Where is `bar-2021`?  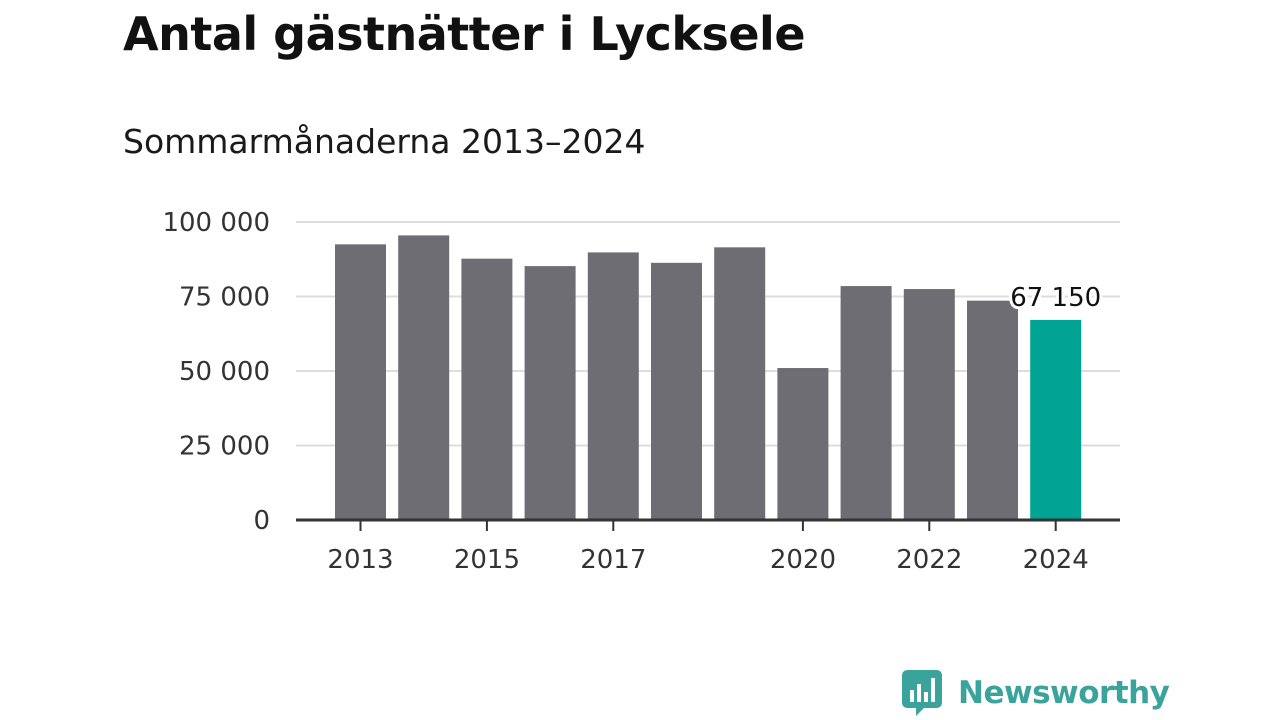 bar-2021 is located at coordinates (866, 403).